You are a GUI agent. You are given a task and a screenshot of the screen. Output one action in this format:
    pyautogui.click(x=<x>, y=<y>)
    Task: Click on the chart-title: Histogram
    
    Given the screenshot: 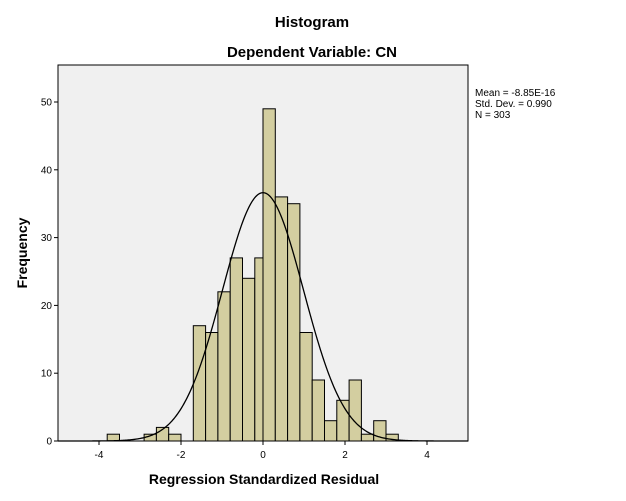 What is the action you would take?
    pyautogui.click(x=312, y=22)
    